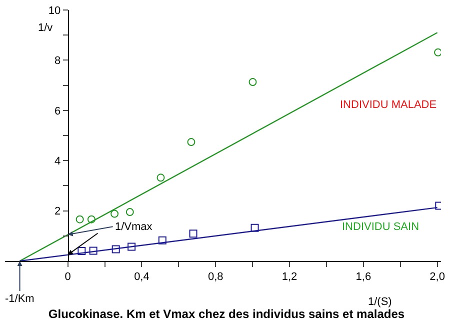 This screenshot has height=328, width=453. I want to click on x-axis-title: 1/(S), so click(380, 302).